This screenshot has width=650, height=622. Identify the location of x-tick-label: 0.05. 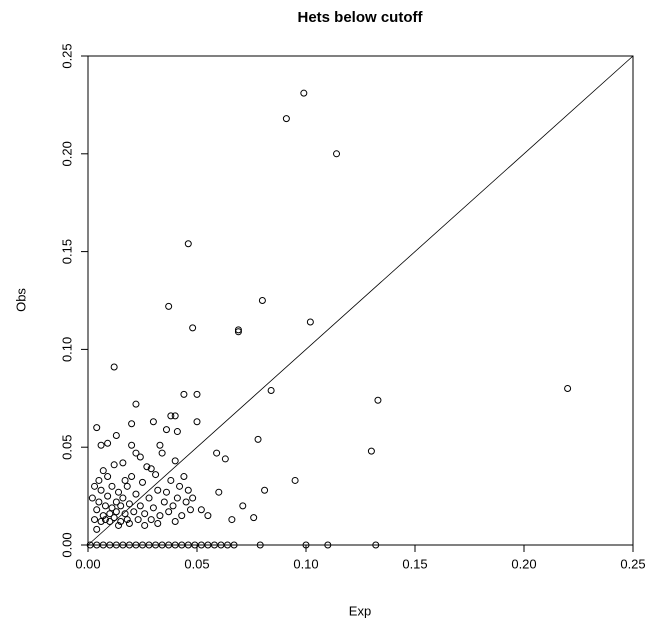
(196, 563).